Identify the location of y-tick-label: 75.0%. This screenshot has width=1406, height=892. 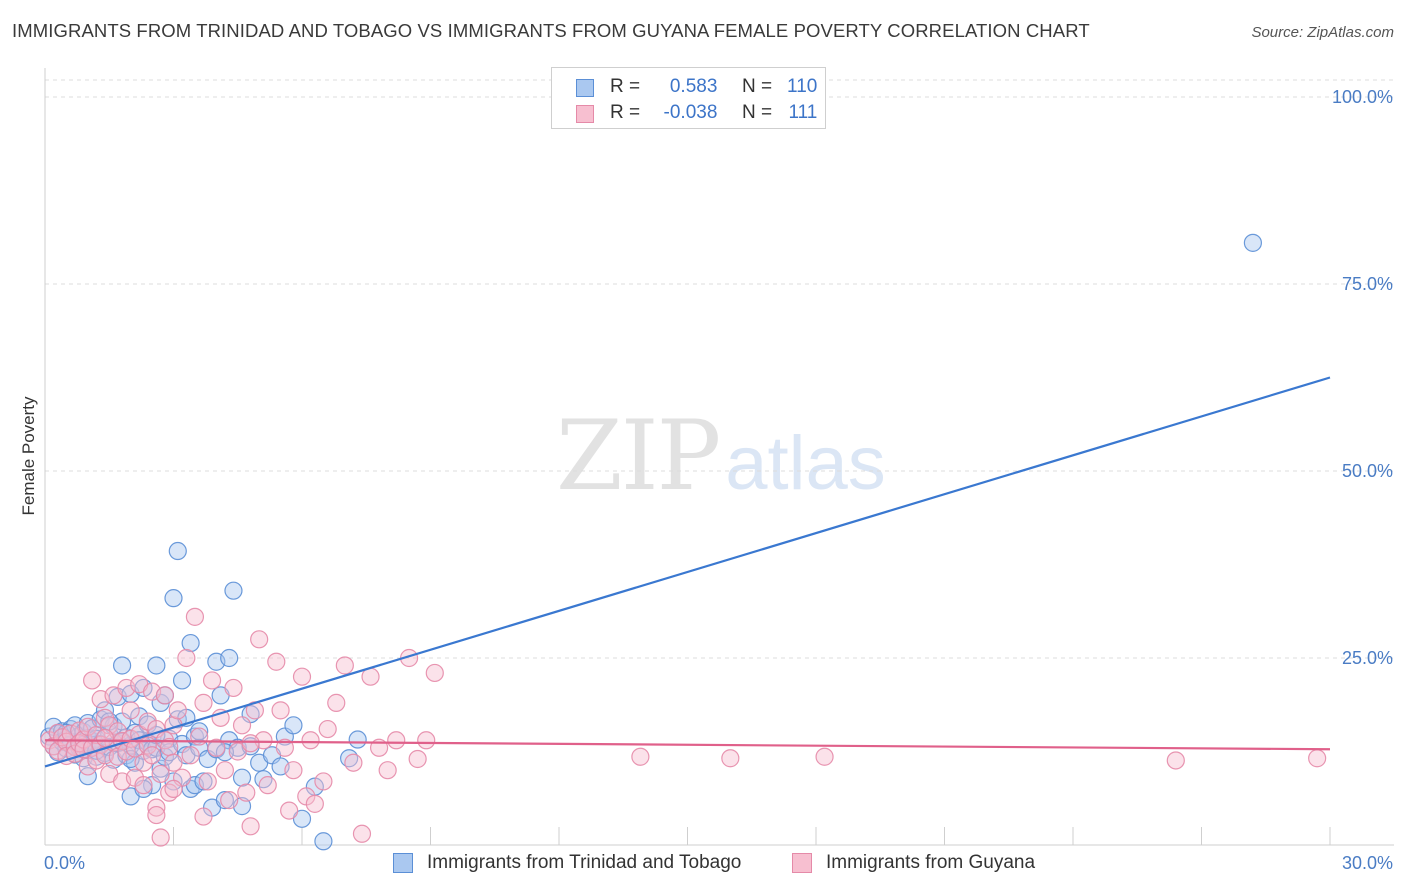
(1367, 284).